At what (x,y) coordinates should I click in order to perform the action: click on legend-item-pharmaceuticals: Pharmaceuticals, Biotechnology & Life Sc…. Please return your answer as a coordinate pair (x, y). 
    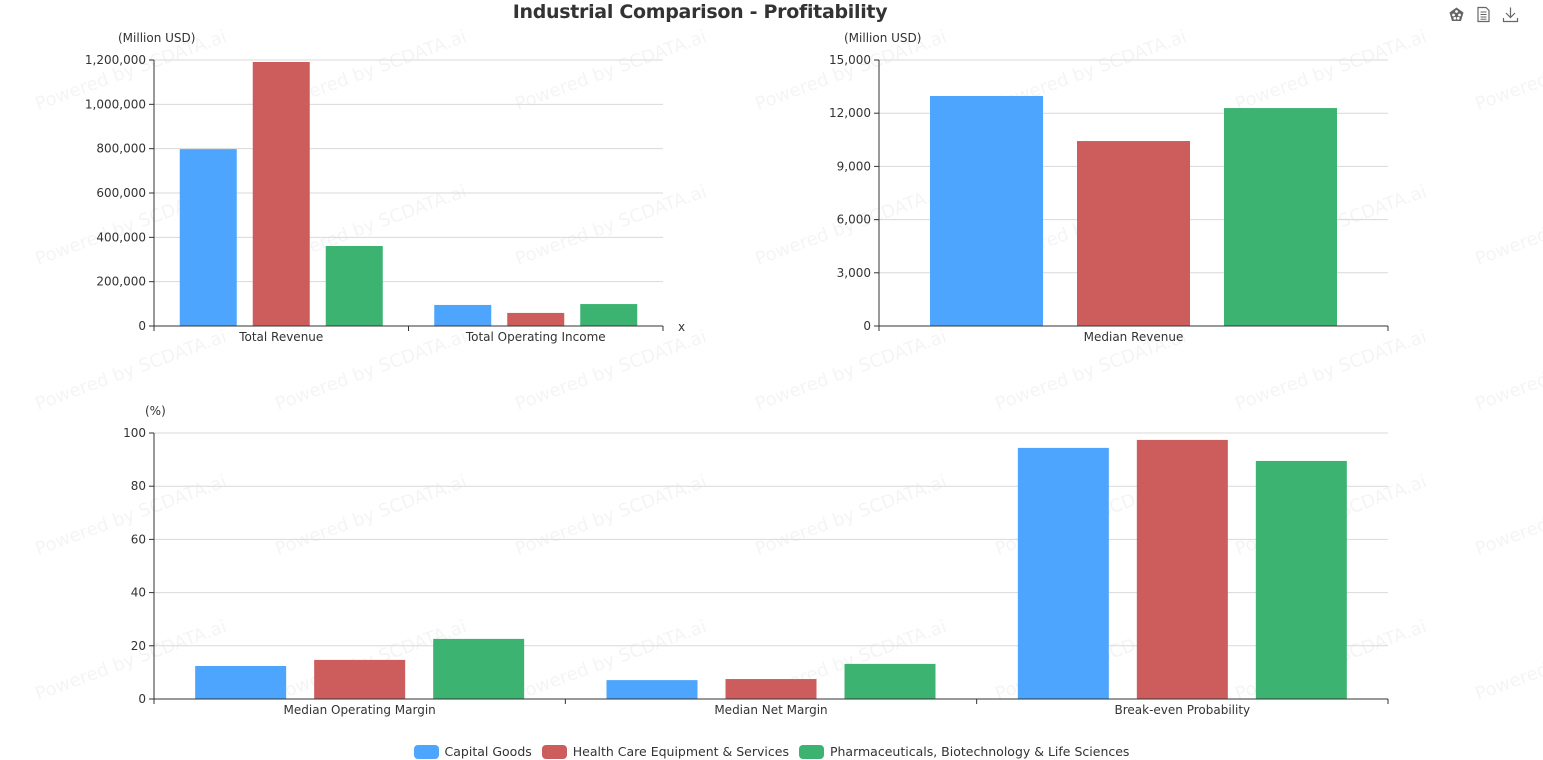
    Looking at the image, I should click on (964, 751).